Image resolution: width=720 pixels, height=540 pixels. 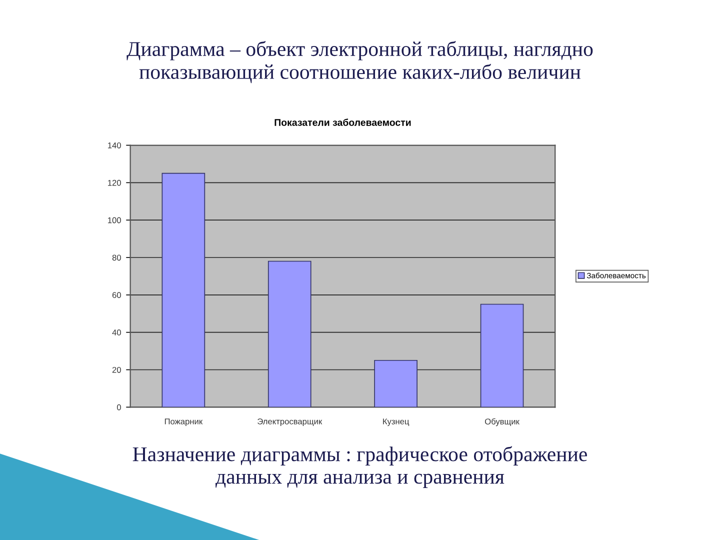 What do you see at coordinates (116, 295) in the screenshot?
I see `y-tick-label: 60` at bounding box center [116, 295].